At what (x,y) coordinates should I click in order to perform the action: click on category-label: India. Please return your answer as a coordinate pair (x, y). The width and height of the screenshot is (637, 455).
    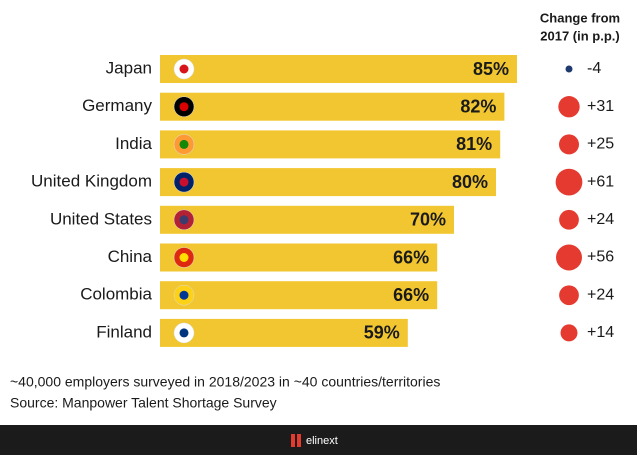
    Looking at the image, I should click on (133, 143).